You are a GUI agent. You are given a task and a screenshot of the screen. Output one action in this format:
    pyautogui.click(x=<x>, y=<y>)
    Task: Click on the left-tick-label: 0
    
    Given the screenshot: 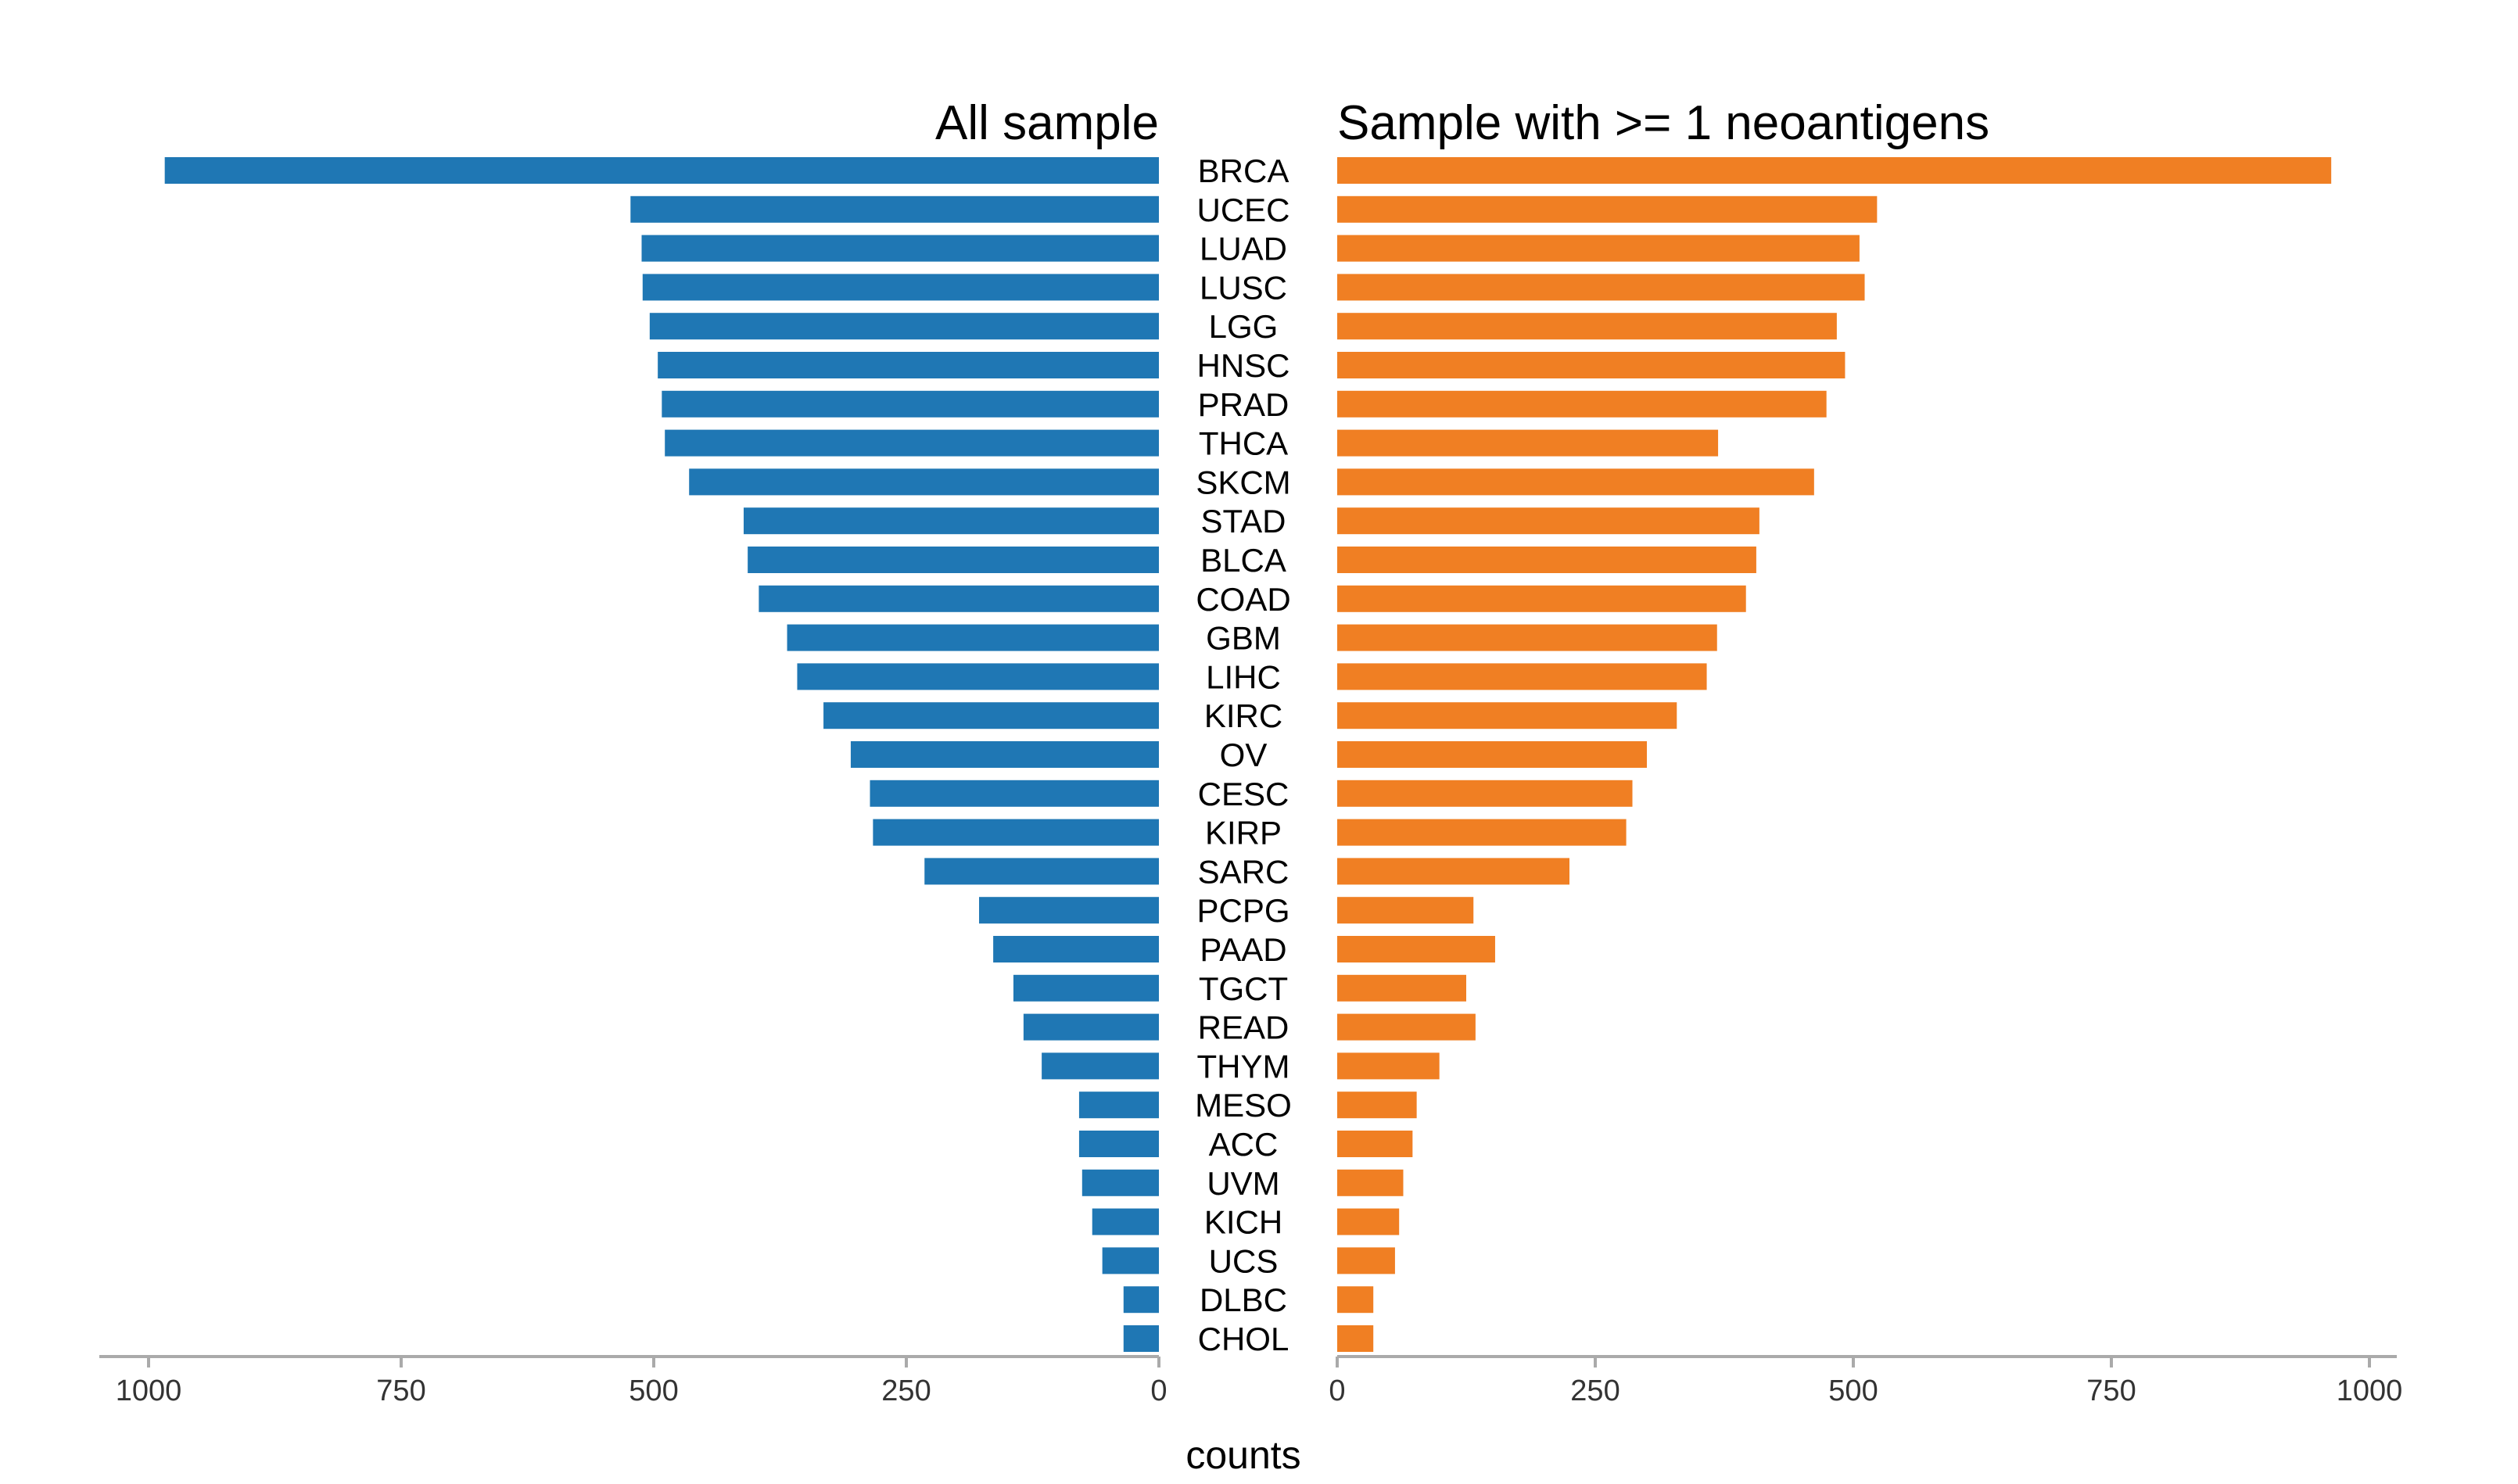 What is the action you would take?
    pyautogui.click(x=1158, y=1391)
    